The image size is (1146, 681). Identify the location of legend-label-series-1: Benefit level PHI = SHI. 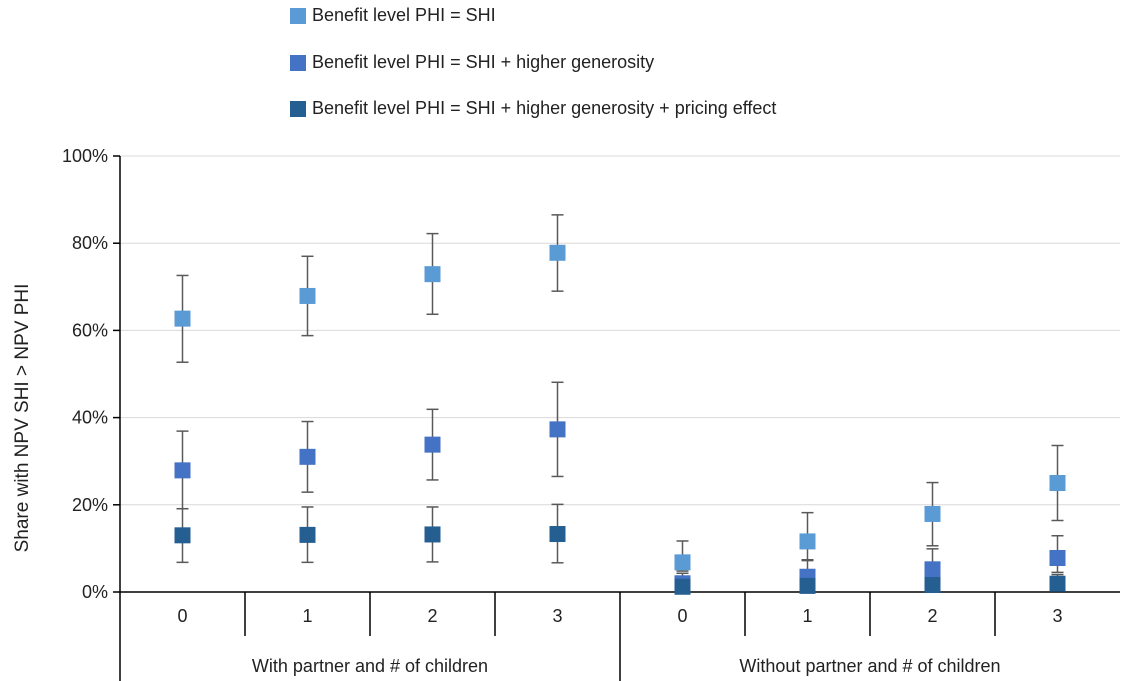
(404, 15).